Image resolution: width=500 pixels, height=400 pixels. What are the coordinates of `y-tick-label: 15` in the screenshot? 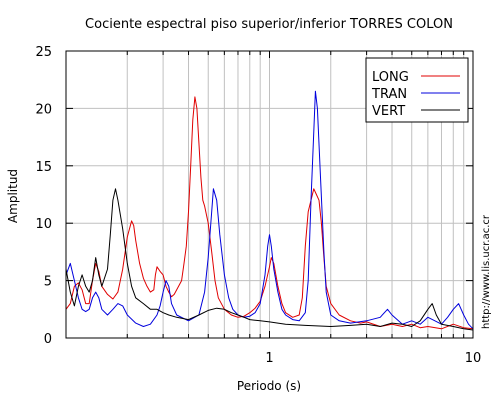 It's located at (43, 167).